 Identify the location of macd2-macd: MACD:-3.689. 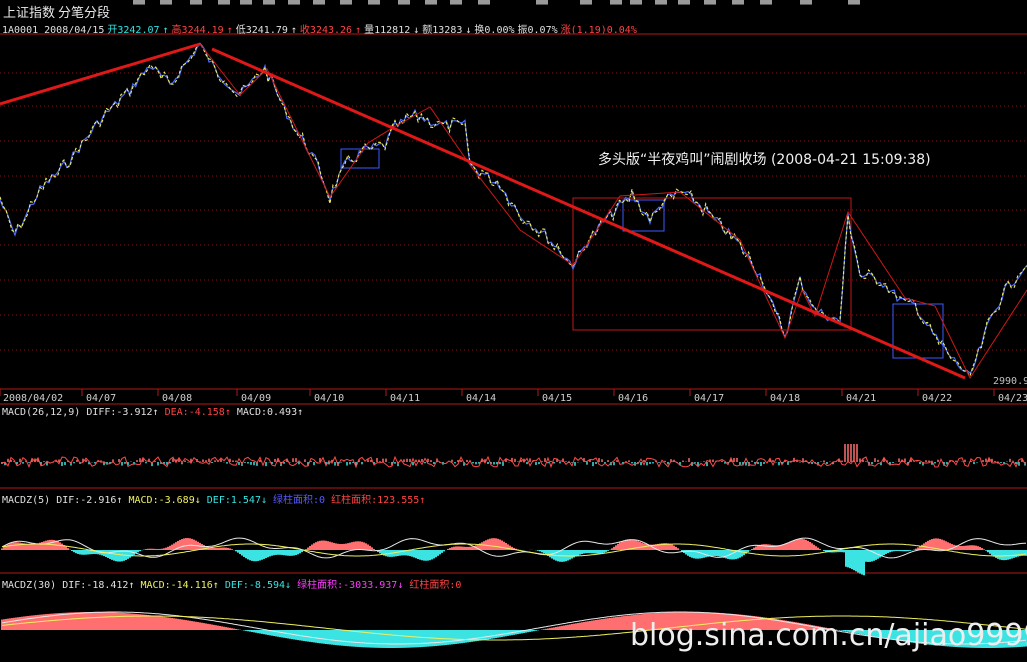
(161, 500).